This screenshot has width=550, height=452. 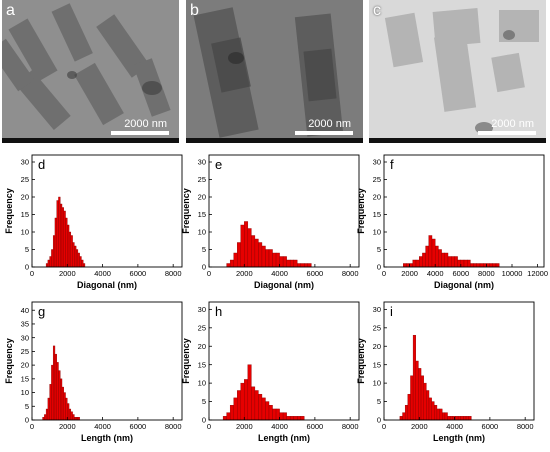 What do you see at coordinates (274, 71) in the screenshot?
I see `tem-image-b: b 2000 nm` at bounding box center [274, 71].